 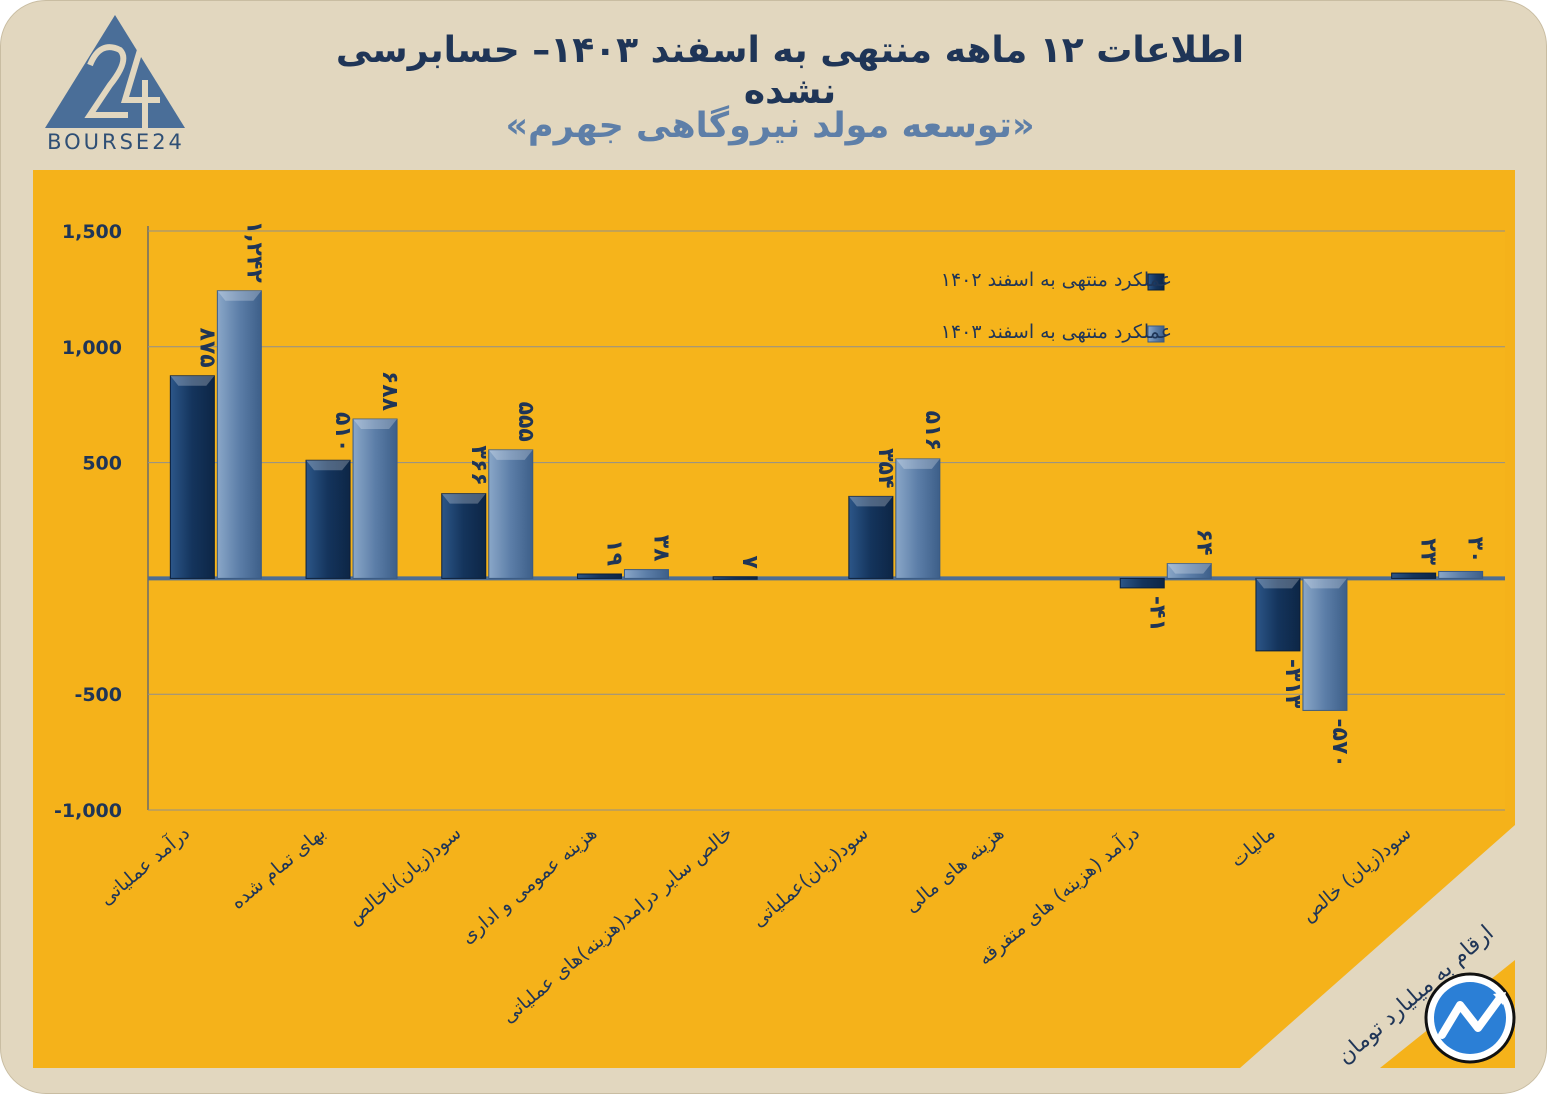 I want to click on x-category-label: مالیات, so click(x=1252, y=847).